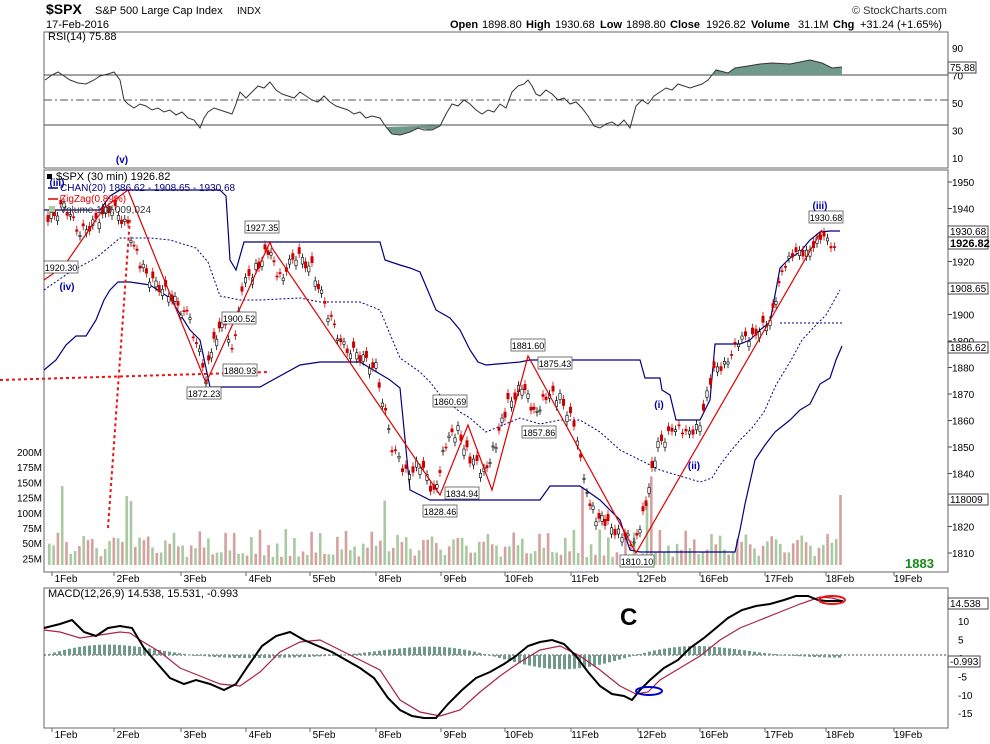 The image size is (990, 744). What do you see at coordinates (93, 199) in the screenshot?
I see `legend-zigzag: ZigZag(0.89%)` at bounding box center [93, 199].